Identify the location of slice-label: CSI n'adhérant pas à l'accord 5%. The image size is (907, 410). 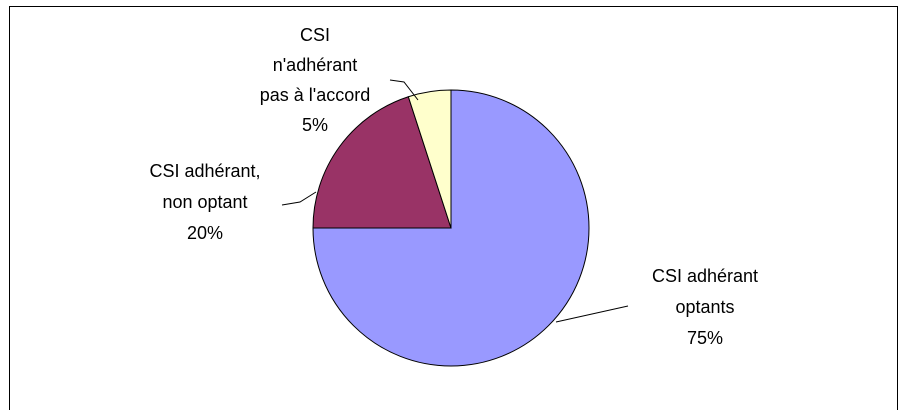
(315, 80).